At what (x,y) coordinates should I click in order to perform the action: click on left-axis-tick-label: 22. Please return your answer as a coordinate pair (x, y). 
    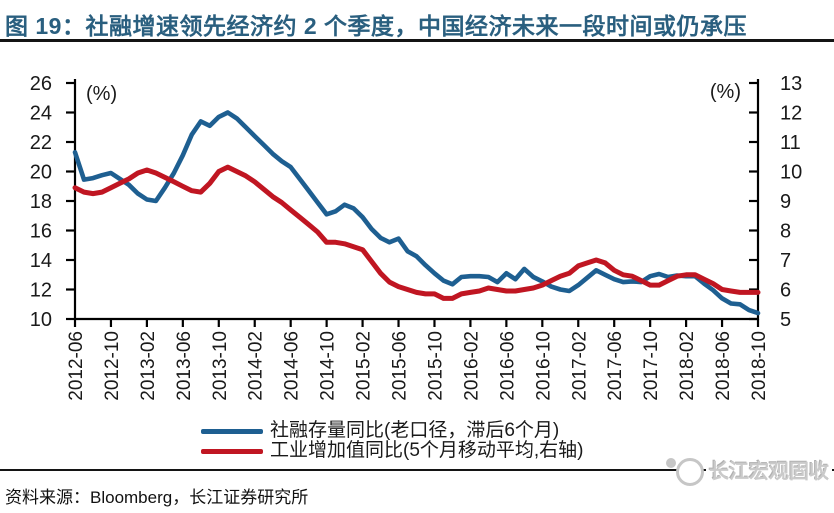
    Looking at the image, I should click on (41, 143).